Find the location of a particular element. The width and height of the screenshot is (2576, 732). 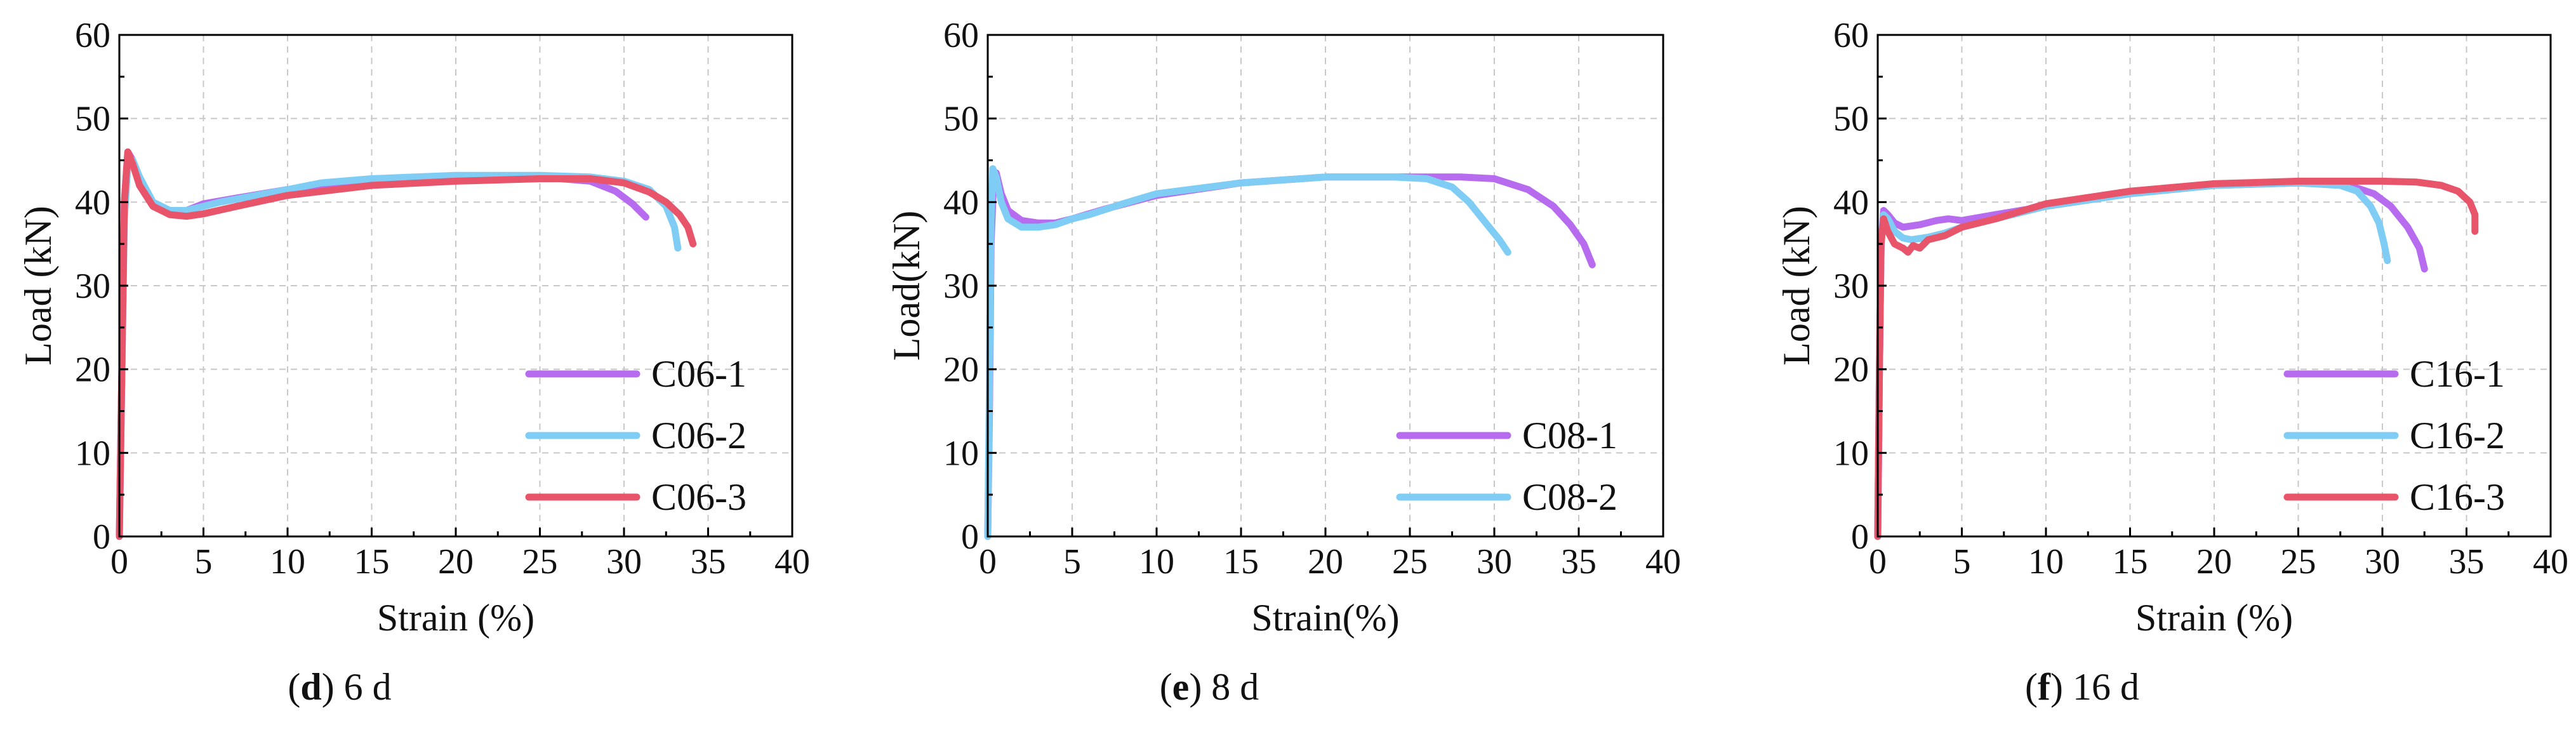

caption-e: (e) 8 d is located at coordinates (1209, 687).